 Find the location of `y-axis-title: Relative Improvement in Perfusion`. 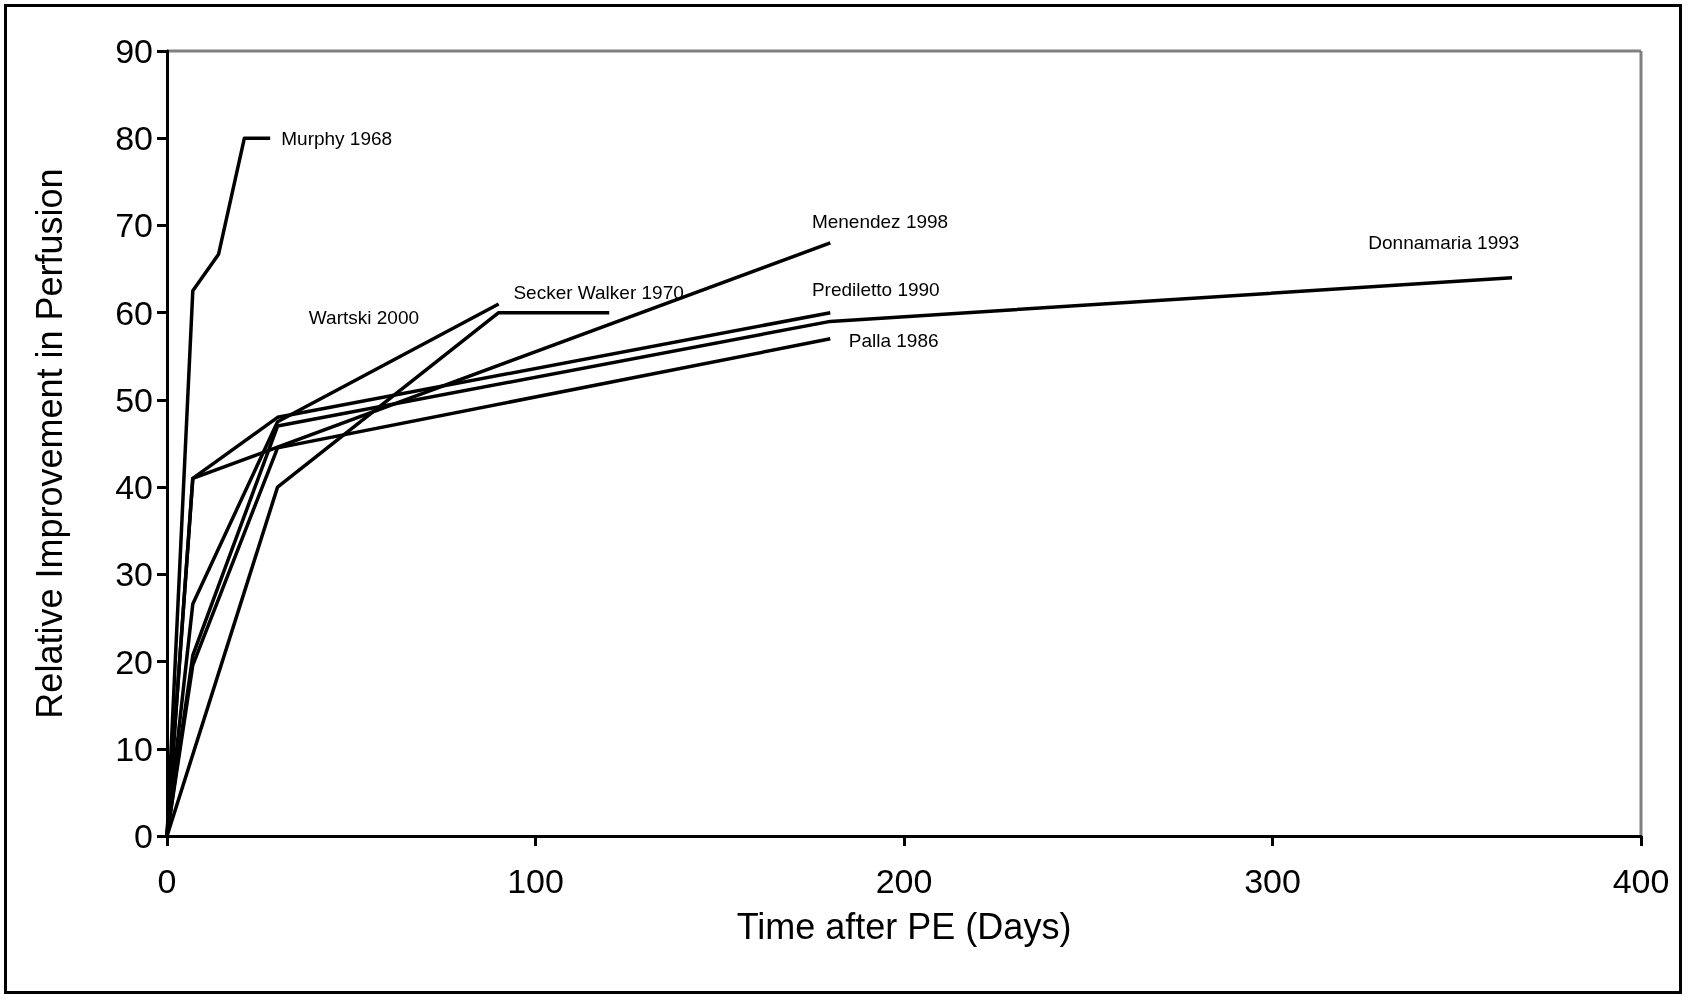

y-axis-title: Relative Improvement in Perfusion is located at coordinates (49, 443).